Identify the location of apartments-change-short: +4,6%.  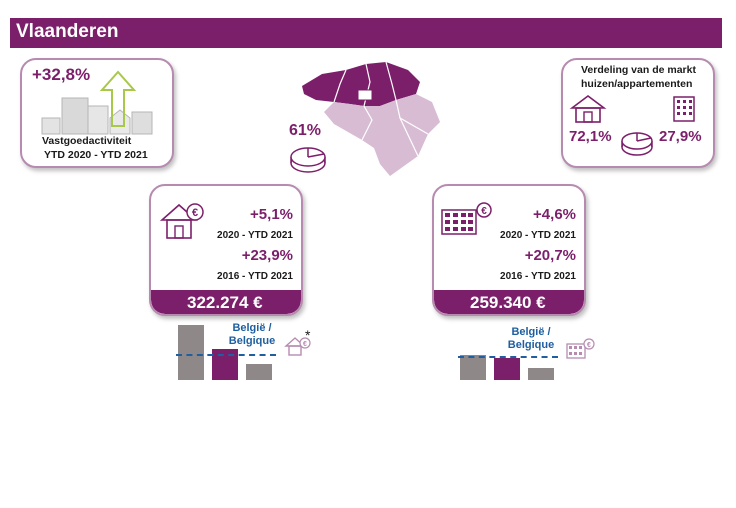
(554, 214).